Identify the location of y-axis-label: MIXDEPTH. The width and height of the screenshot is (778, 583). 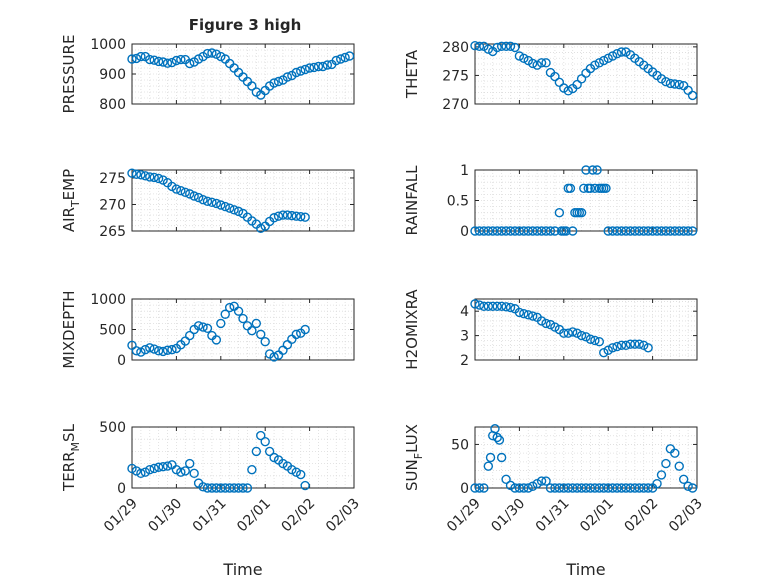
(69, 329).